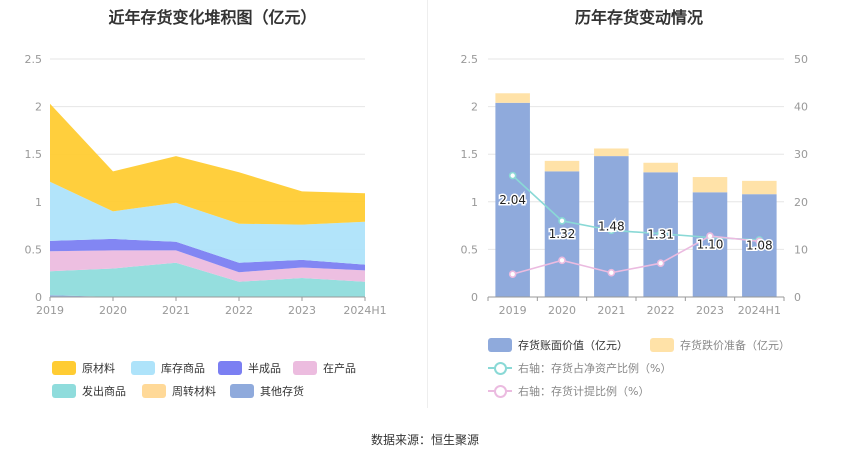 The width and height of the screenshot is (850, 459). I want to click on legend-item-other: 其他存货, so click(267, 391).